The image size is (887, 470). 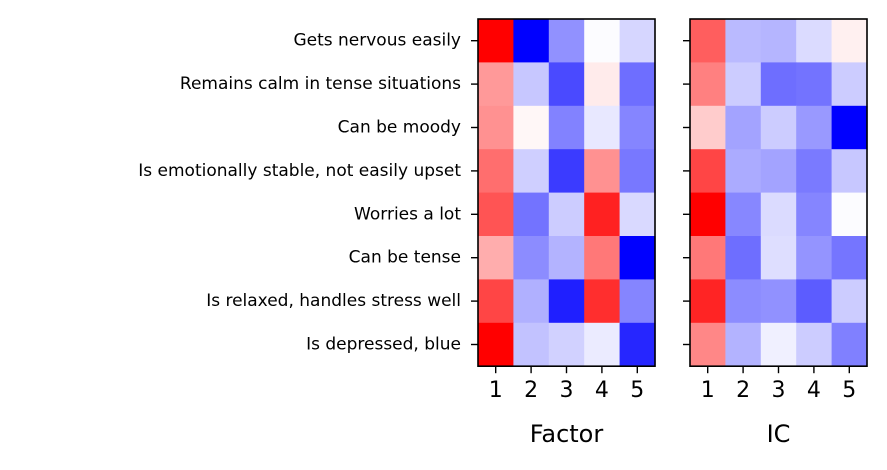 I want to click on row-label: Worries a lot, so click(x=407, y=214).